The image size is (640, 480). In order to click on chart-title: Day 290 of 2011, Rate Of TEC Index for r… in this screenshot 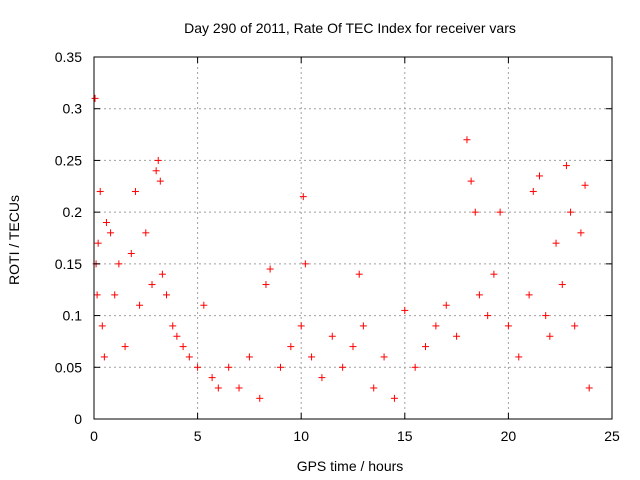, I will do `click(350, 28)`.